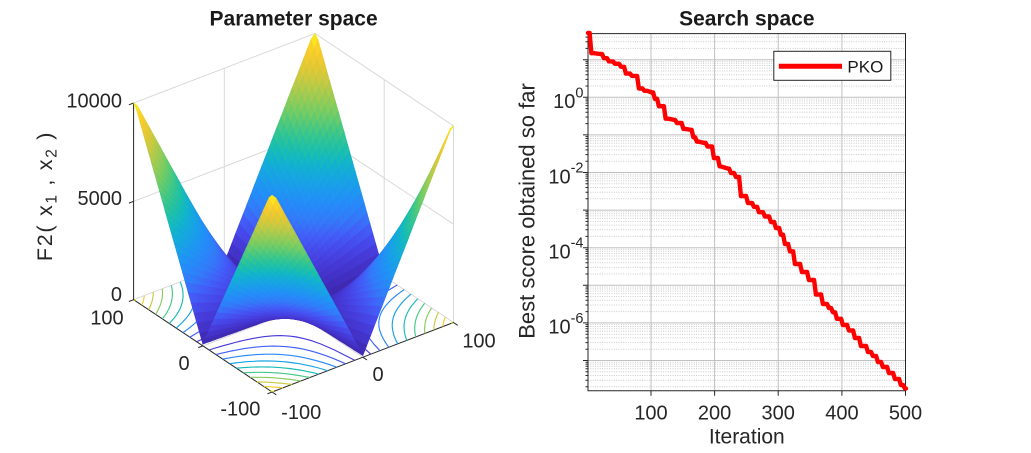 This screenshot has width=1031, height=453. What do you see at coordinates (294, 18) in the screenshot?
I see `svg-text: Parameter space` at bounding box center [294, 18].